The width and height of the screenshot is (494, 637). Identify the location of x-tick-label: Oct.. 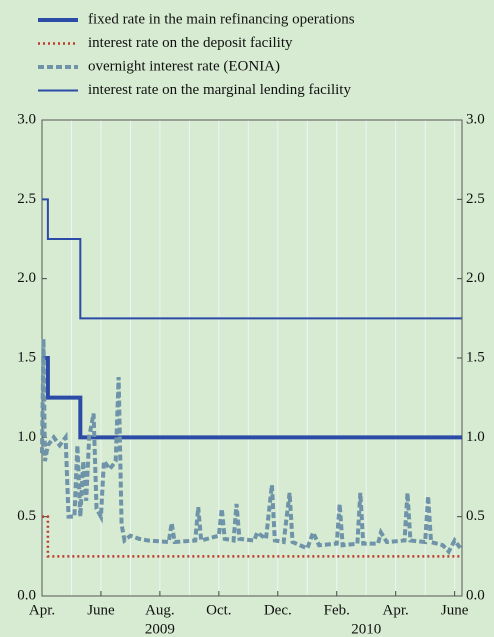
(218, 610).